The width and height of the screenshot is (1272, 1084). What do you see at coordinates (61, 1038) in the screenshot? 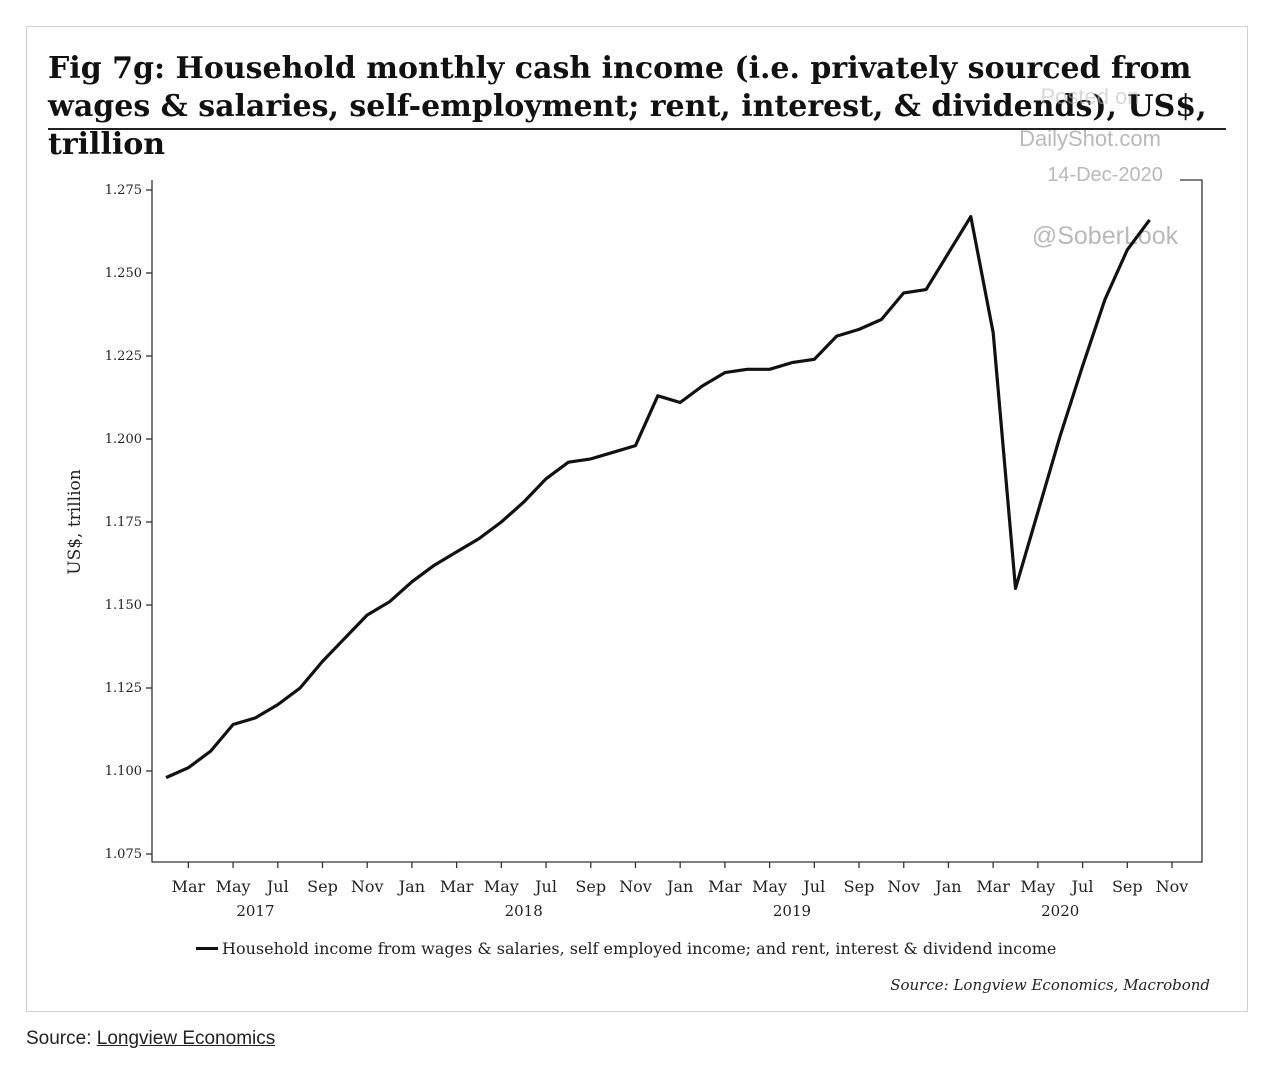
I see `page-source-label: Source:` at bounding box center [61, 1038].